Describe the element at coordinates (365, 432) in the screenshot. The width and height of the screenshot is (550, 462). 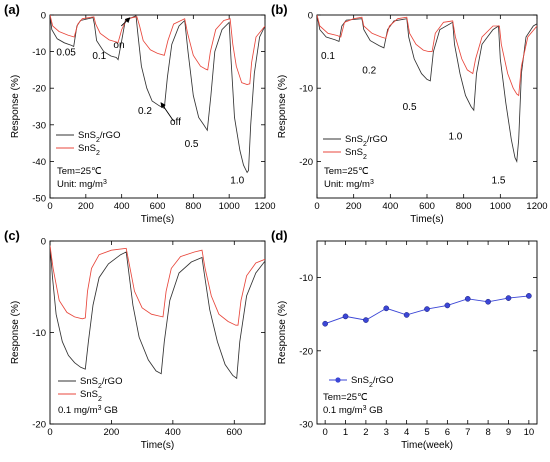
I see `x-tick-label: 2` at that location.